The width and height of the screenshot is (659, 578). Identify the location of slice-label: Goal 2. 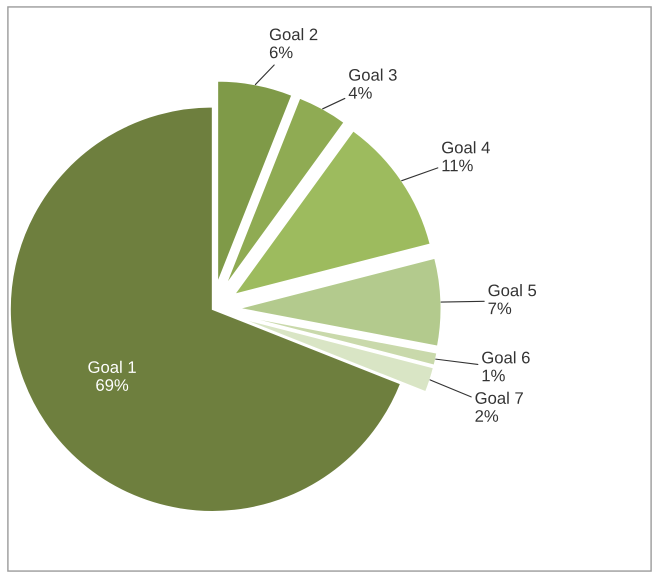
(294, 34).